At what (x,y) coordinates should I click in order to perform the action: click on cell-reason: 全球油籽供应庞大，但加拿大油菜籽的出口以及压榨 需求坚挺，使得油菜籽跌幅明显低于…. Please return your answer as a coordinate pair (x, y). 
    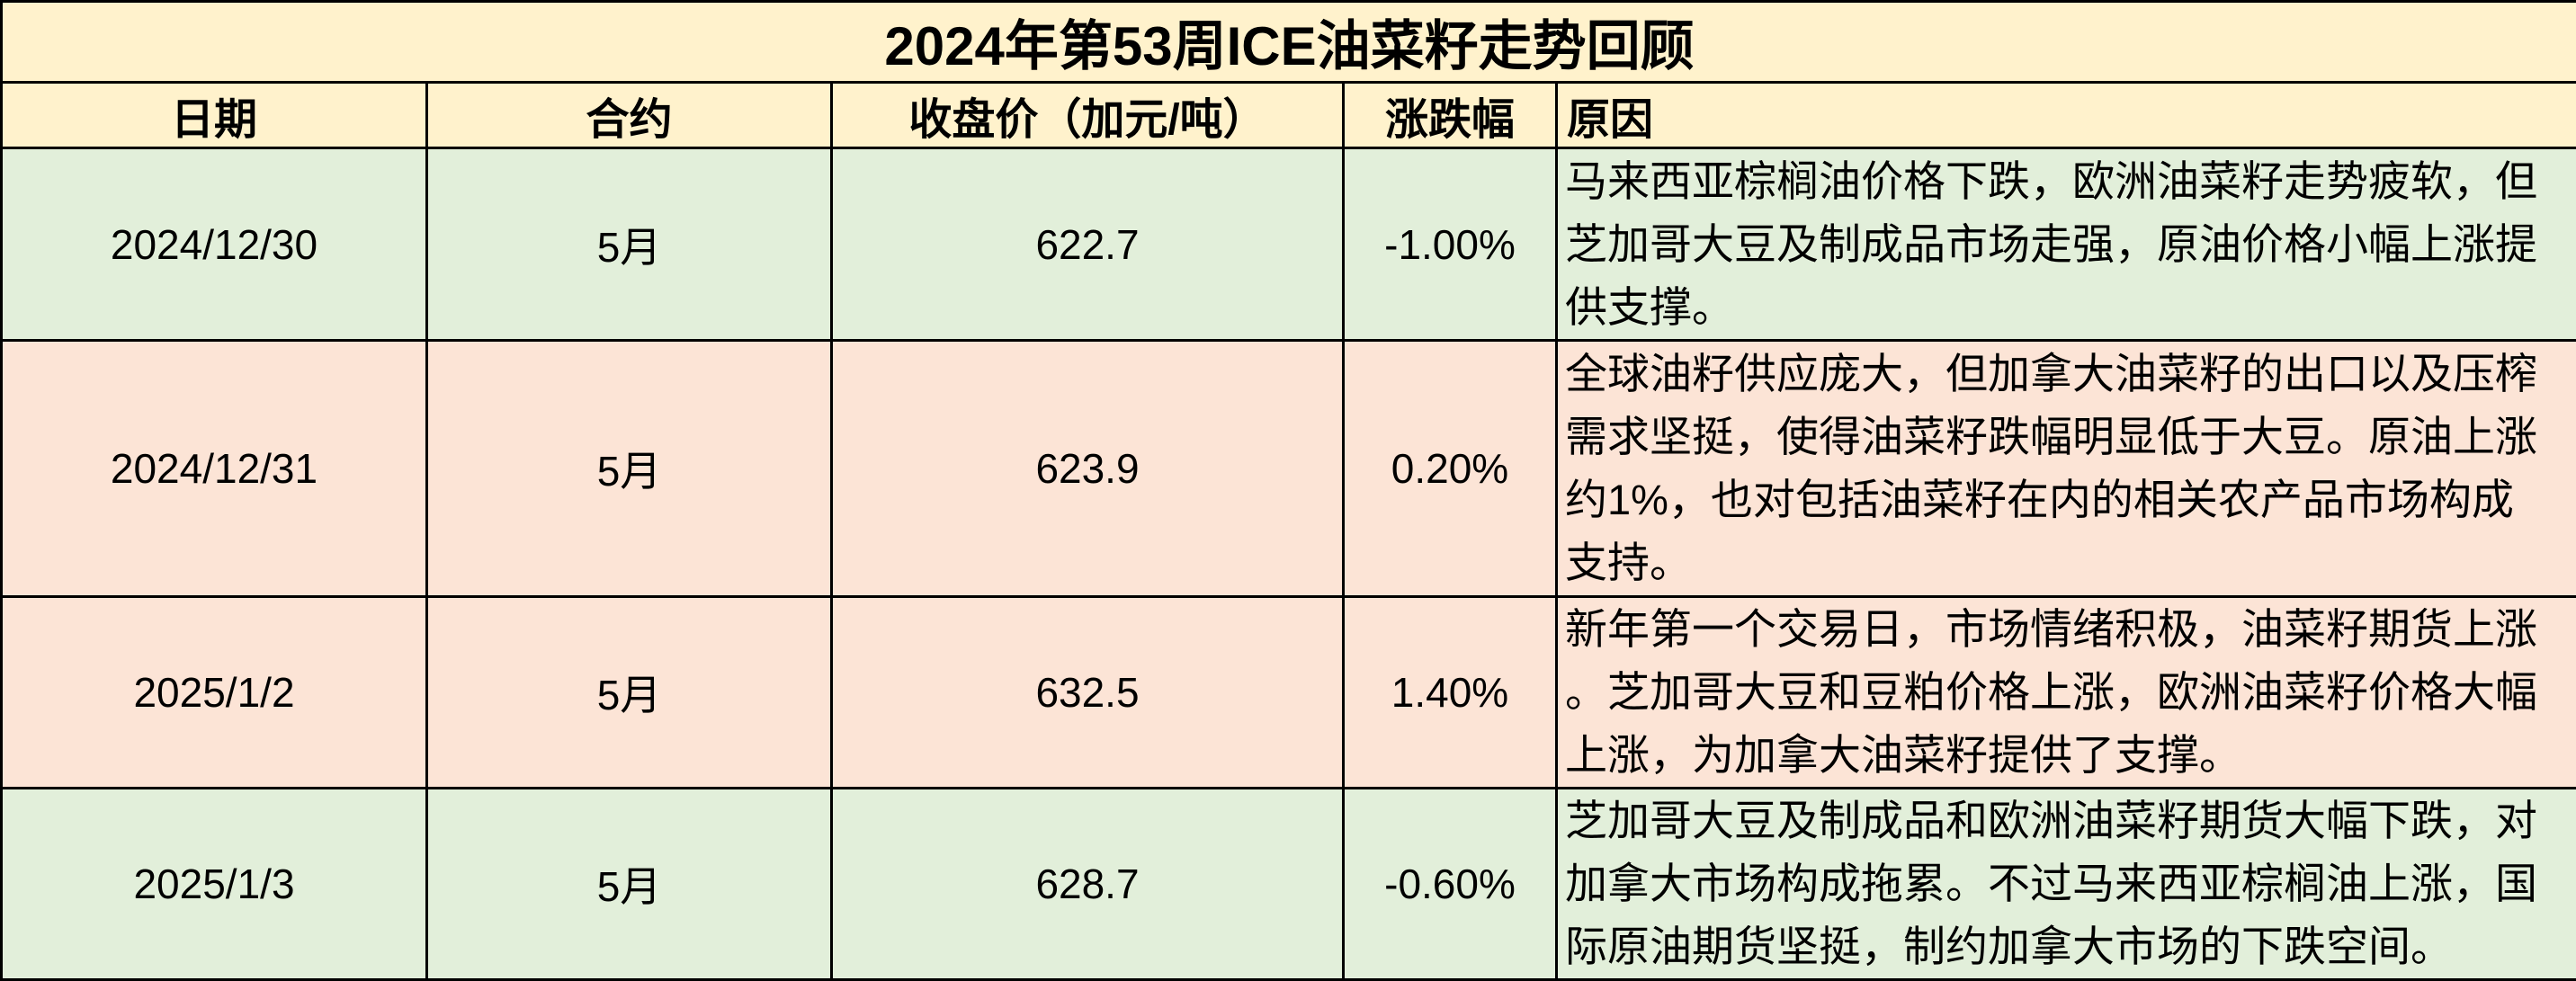
    Looking at the image, I should click on (2066, 469).